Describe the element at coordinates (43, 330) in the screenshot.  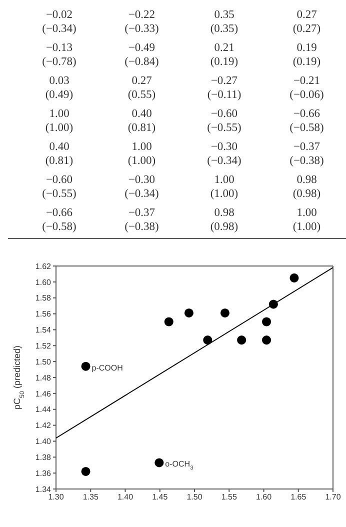
I see `y-tick-label: 1.54` at that location.